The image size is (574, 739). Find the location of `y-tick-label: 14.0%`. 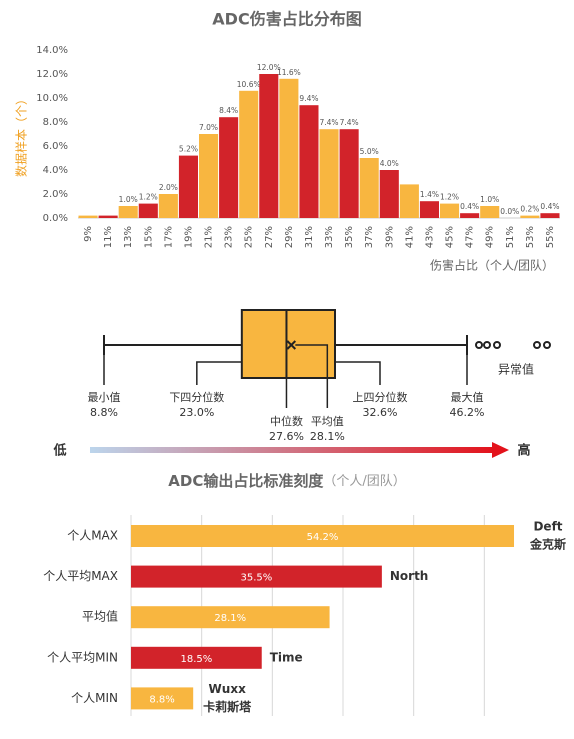

y-tick-label: 14.0% is located at coordinates (52, 50).